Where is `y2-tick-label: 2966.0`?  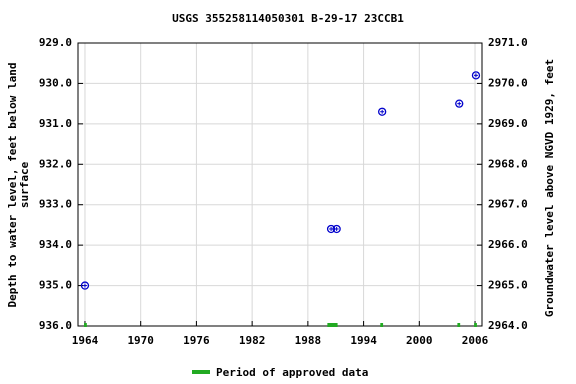 y2-tick-label: 2966.0 is located at coordinates (508, 244).